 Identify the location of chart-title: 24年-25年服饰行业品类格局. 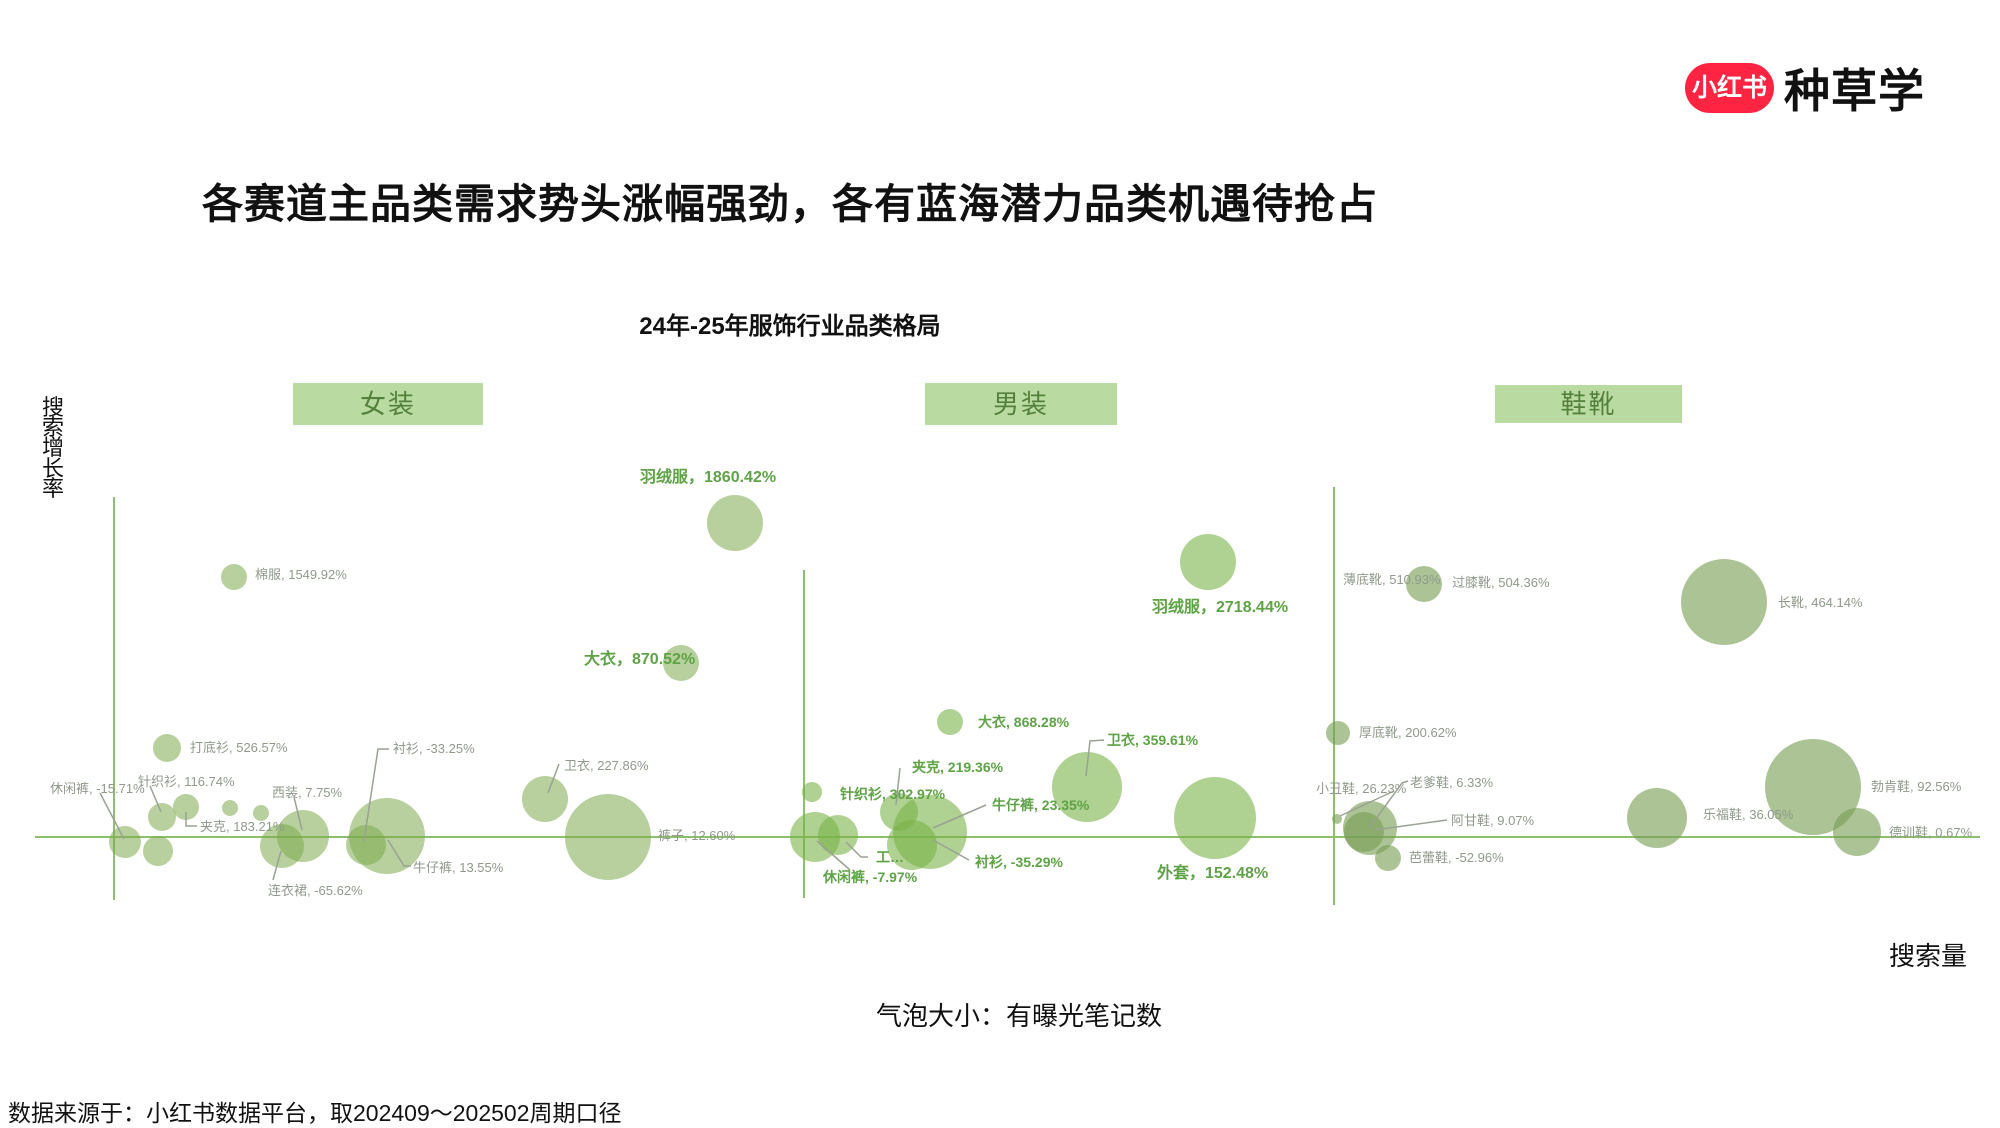
(790, 326).